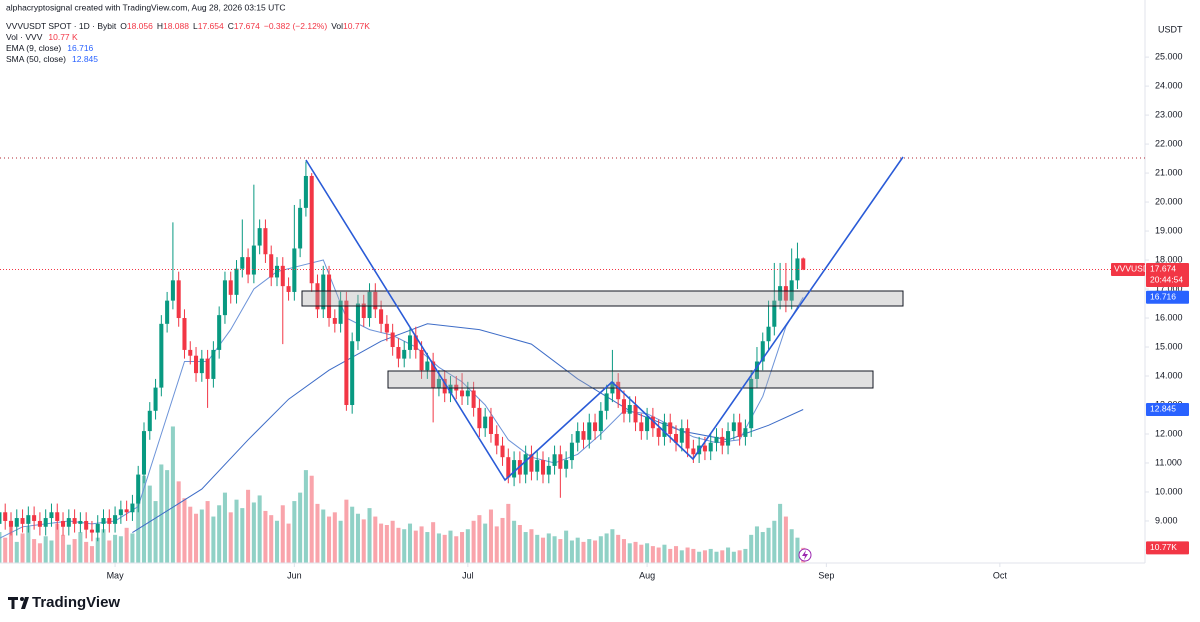 This screenshot has width=1200, height=622. Describe the element at coordinates (1169, 172) in the screenshot. I see `y-tick-label: 21.000` at that location.